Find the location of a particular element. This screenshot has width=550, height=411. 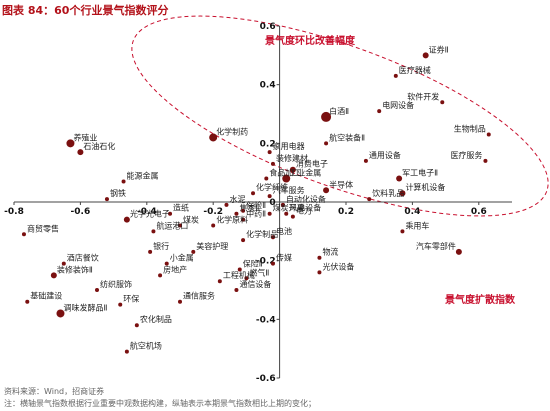

point-label: 光伏设备 is located at coordinates (338, 266).